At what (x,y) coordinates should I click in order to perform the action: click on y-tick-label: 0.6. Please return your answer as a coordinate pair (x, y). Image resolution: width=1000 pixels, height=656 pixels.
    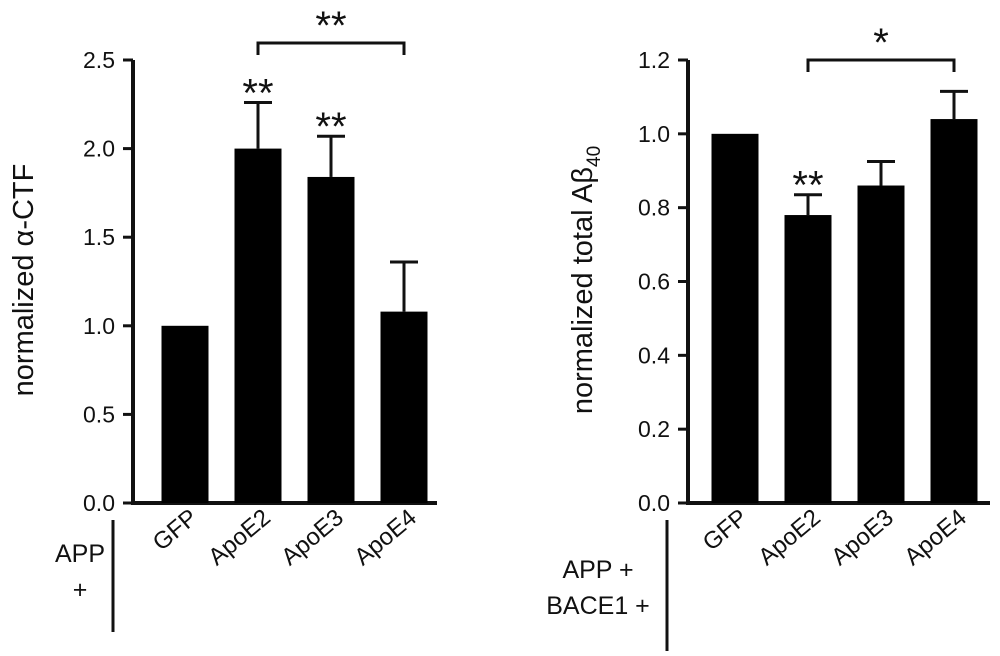
    Looking at the image, I should click on (654, 282).